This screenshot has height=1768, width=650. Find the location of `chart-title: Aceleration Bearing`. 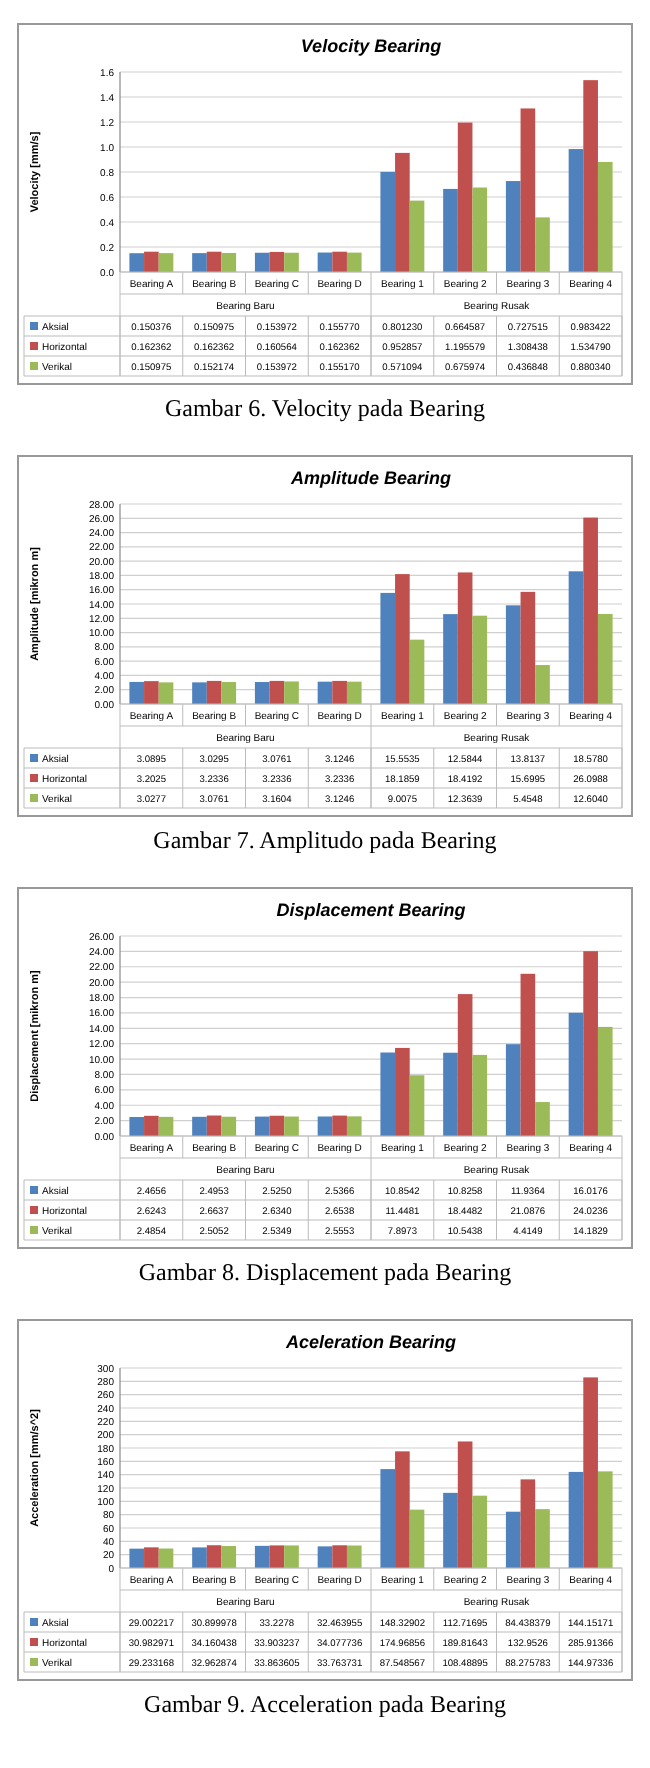

chart-title: Aceleration Bearing is located at coordinates (370, 1342).